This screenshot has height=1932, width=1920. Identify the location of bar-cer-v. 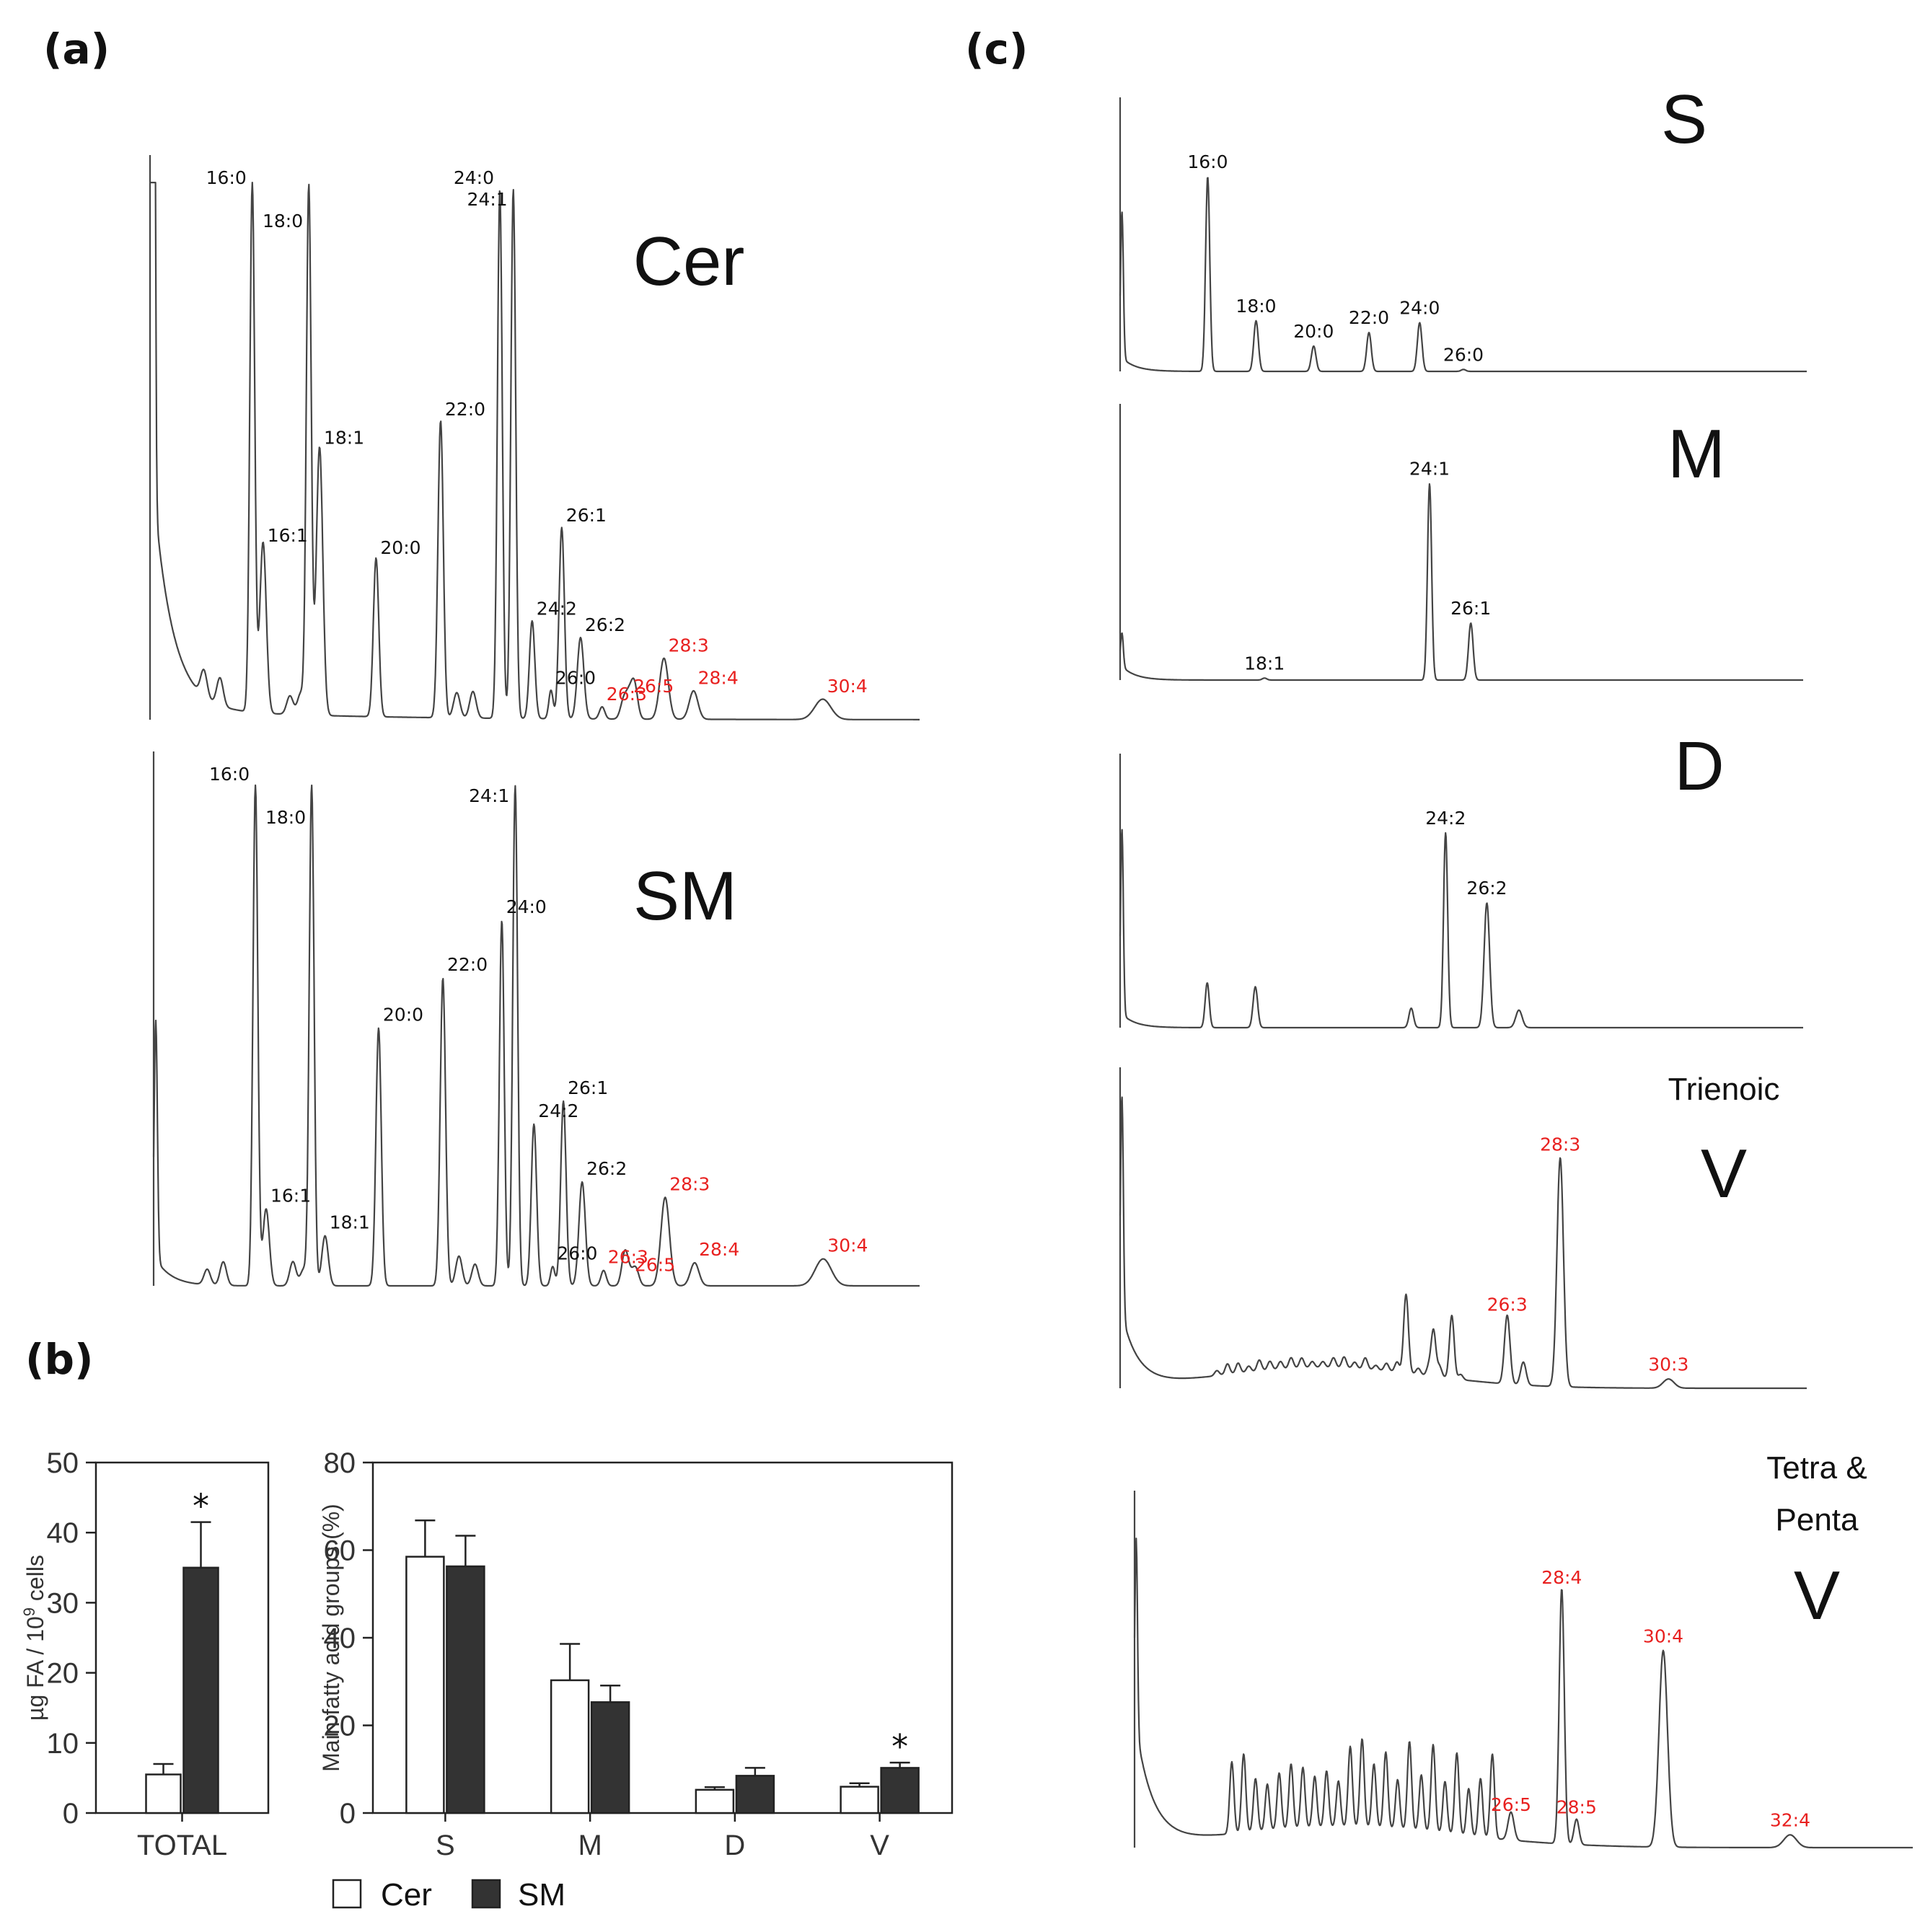
(859, 1800).